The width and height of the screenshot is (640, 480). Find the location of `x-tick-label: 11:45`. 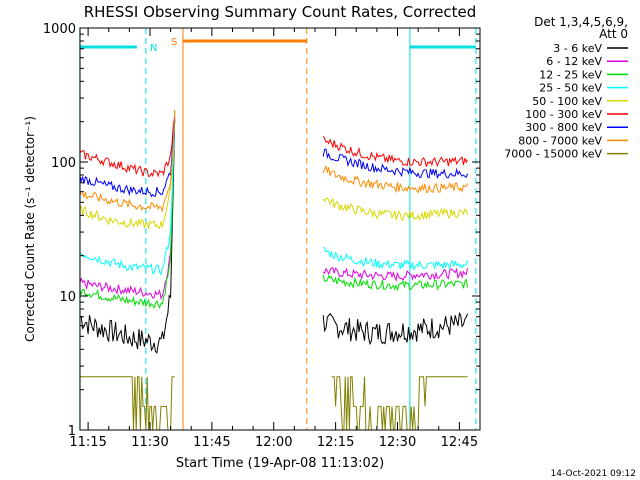

x-tick-label: 11:45 is located at coordinates (211, 442).